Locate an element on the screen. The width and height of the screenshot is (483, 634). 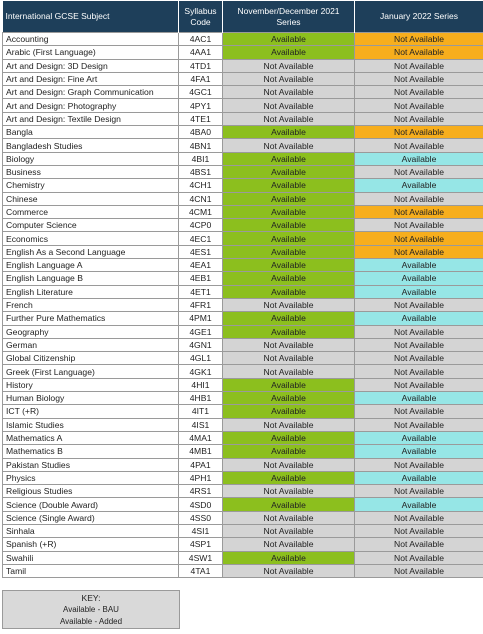
subject-cell: Computer Science is located at coordinates (90, 225).